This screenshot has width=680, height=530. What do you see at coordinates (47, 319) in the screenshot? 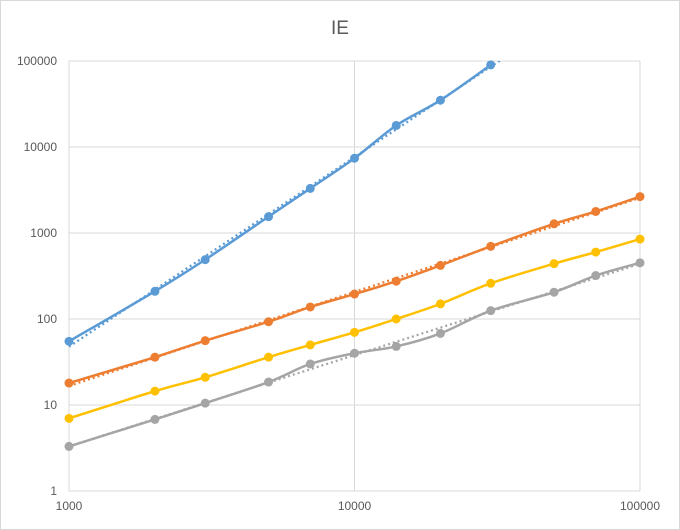
I see `y-tick-label: 100` at bounding box center [47, 319].